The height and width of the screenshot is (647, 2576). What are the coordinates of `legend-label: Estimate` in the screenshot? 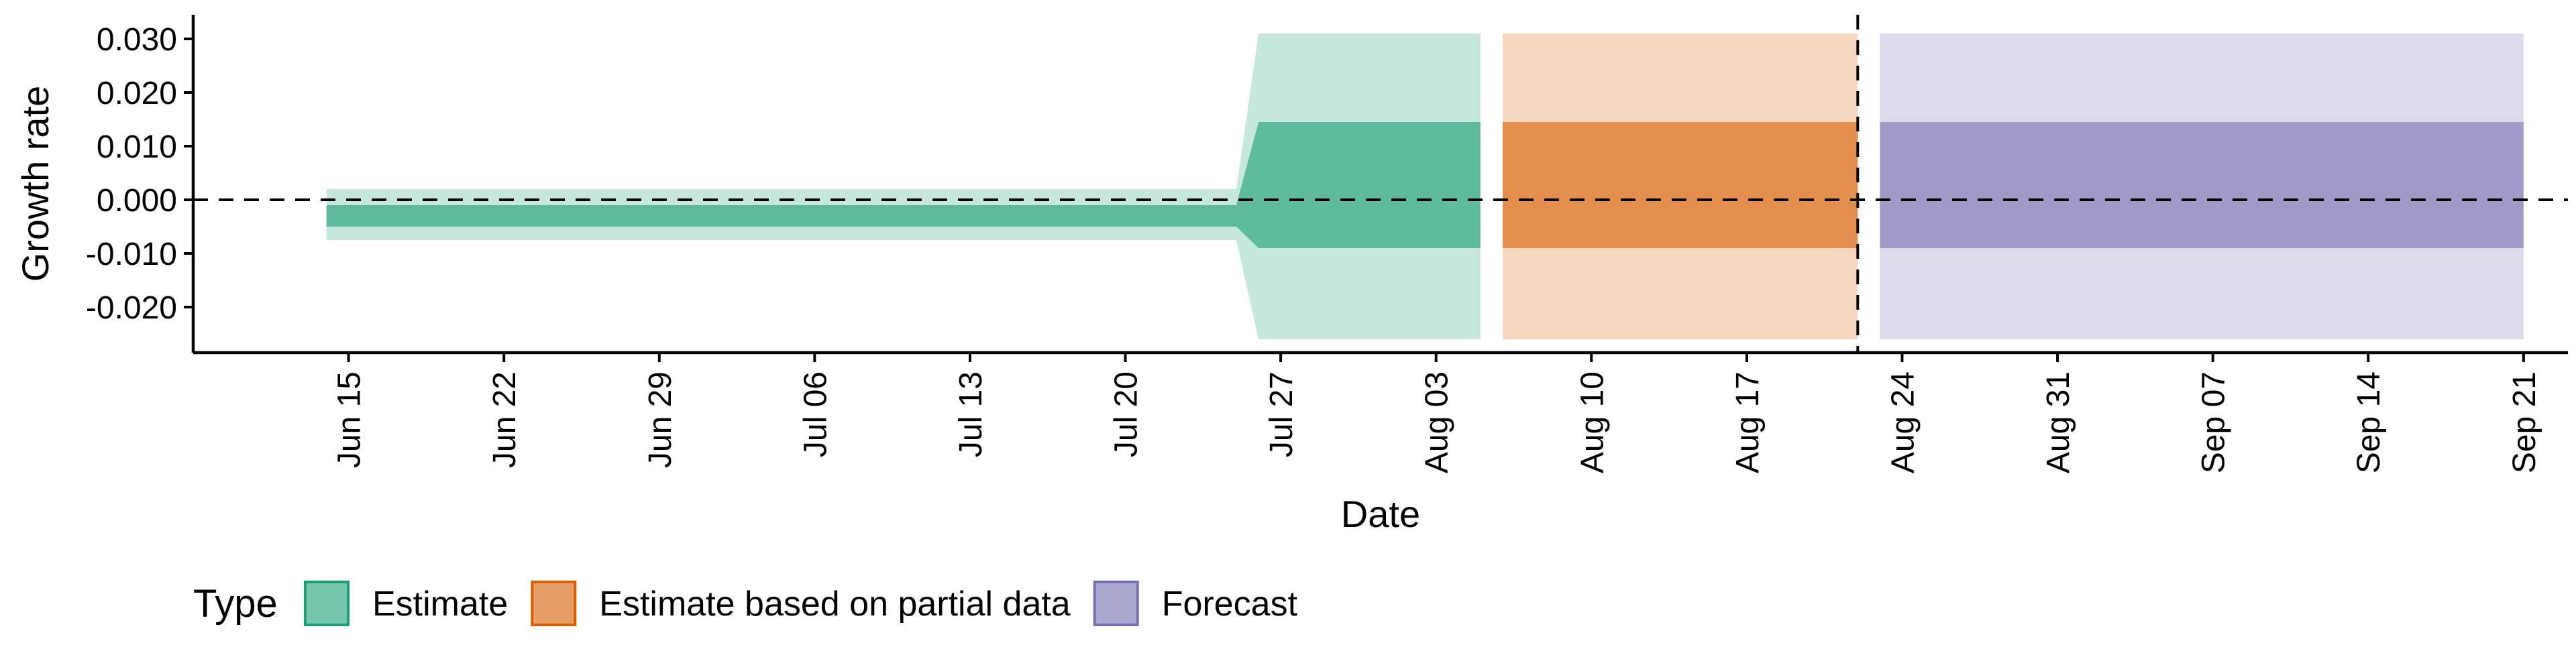 It's located at (440, 604).